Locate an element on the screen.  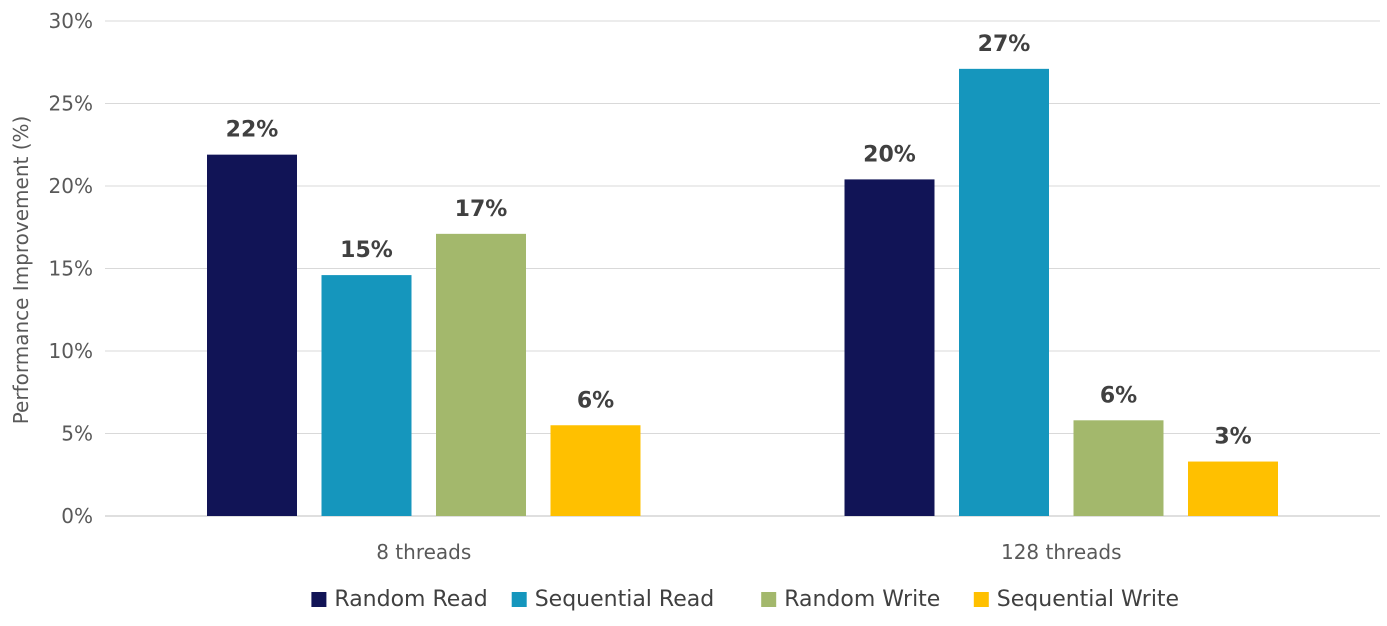
y-axis-ticks: 0% 5% 10% 15% 20% 25% 30% is located at coordinates (71, 268).